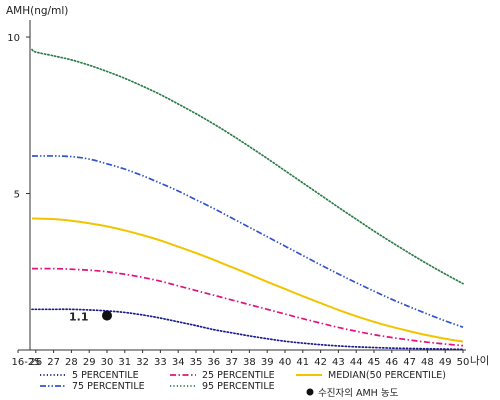  Describe the element at coordinates (358, 393) in the screenshot. I see `legend-label-patient: 수진자의 AMH 농도` at that location.